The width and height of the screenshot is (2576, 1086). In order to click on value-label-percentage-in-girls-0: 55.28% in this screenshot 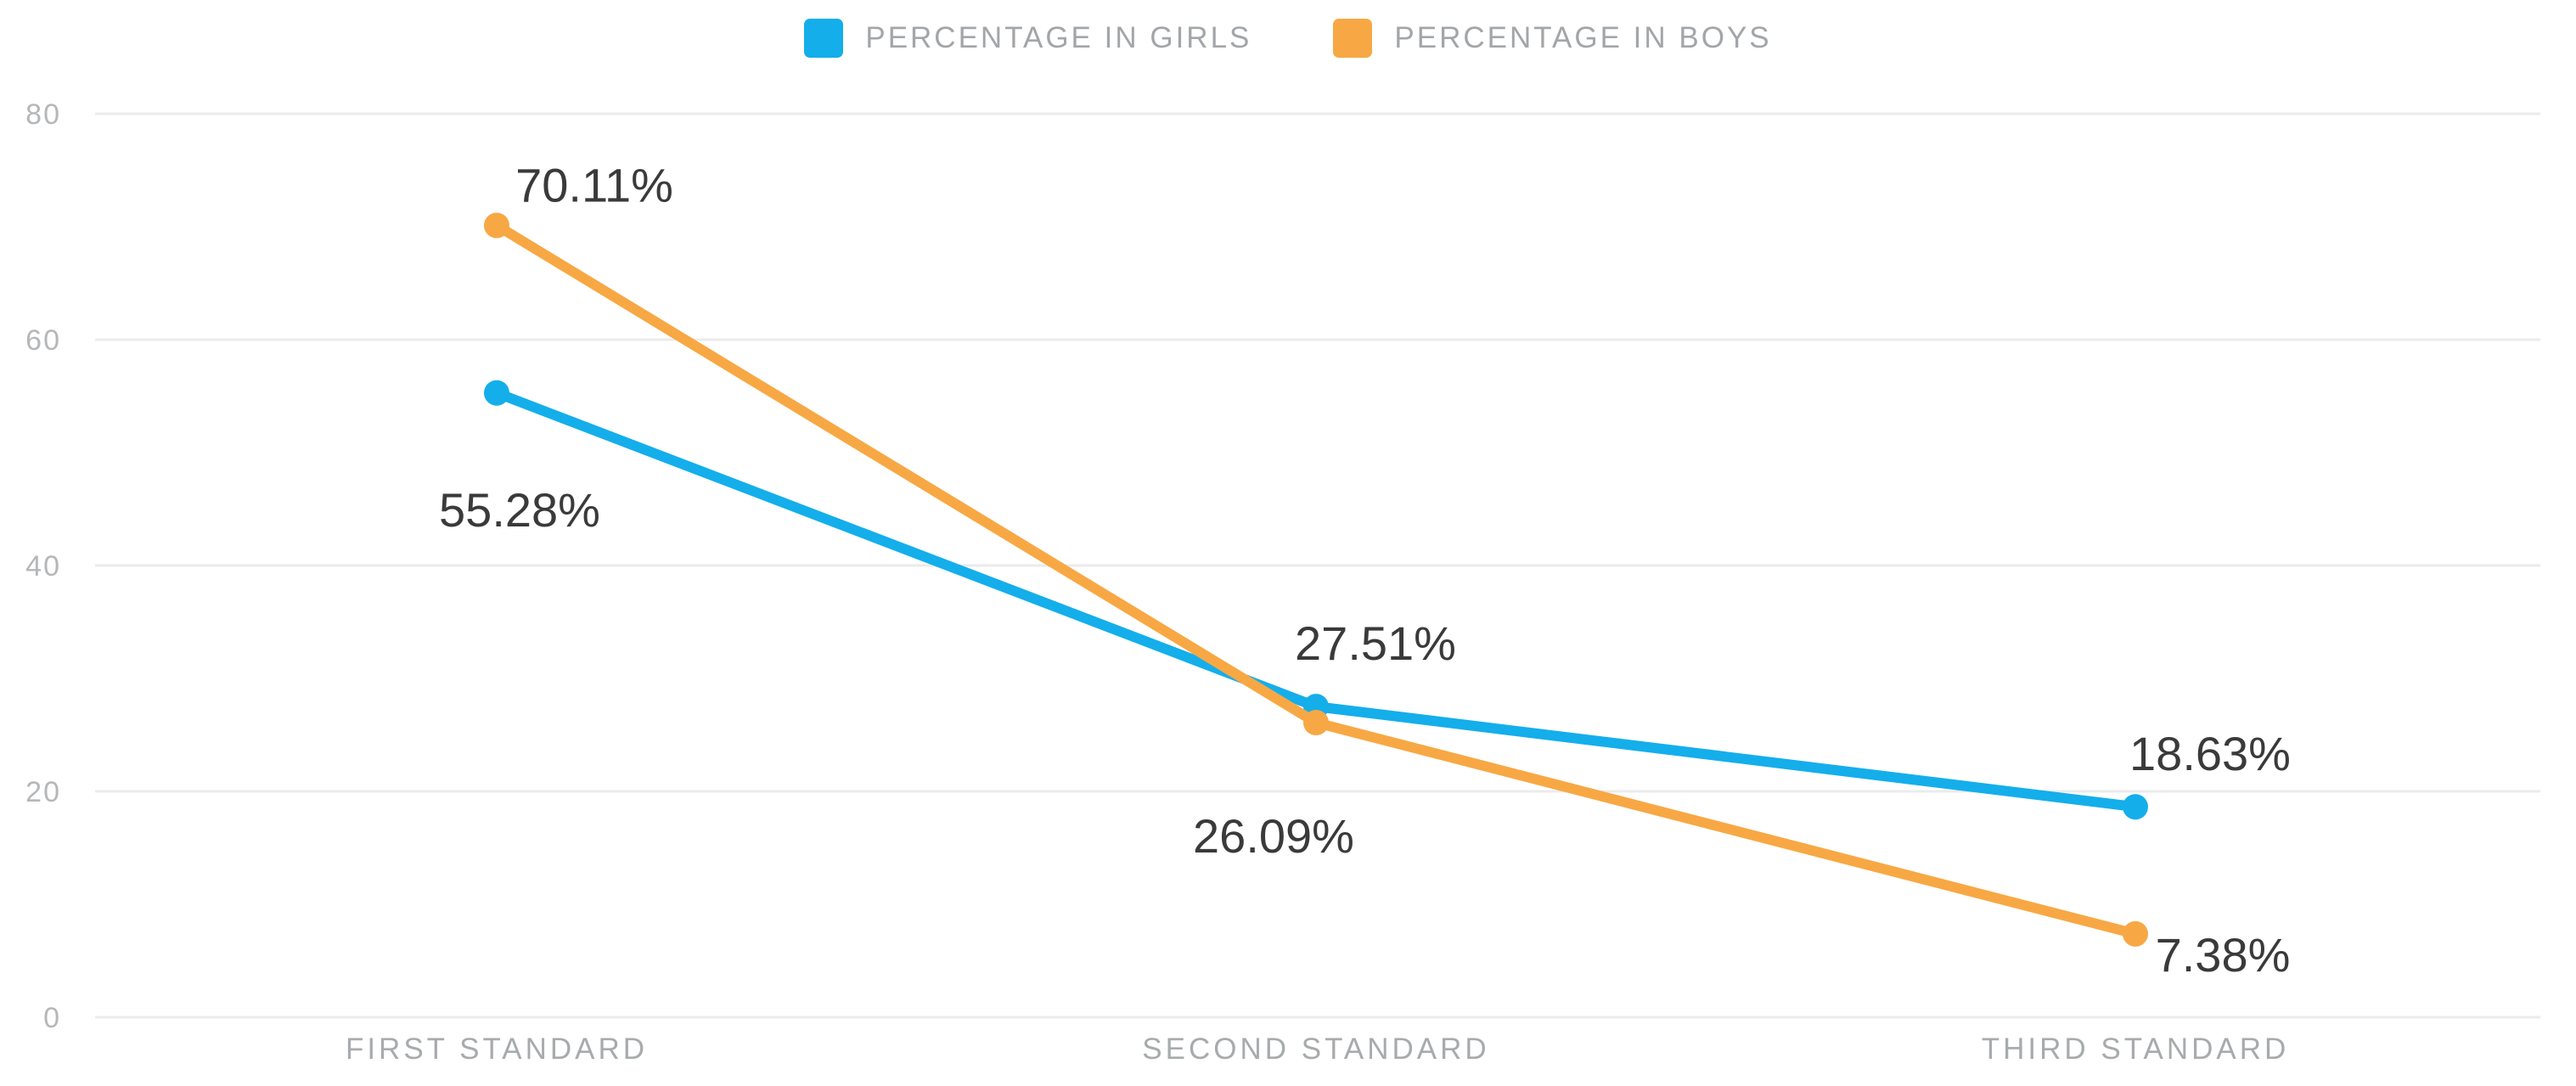, I will do `click(519, 510)`.